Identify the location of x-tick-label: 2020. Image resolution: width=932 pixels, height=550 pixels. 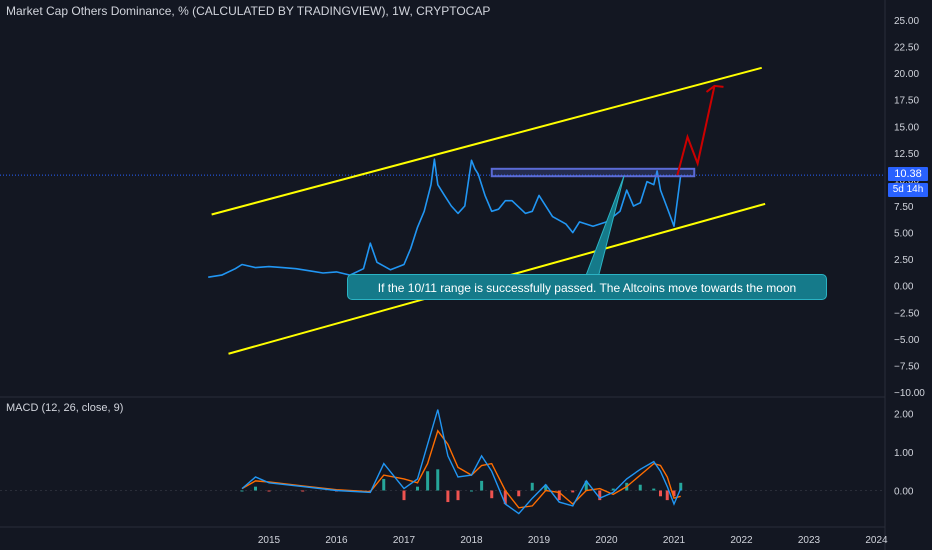
(606, 540).